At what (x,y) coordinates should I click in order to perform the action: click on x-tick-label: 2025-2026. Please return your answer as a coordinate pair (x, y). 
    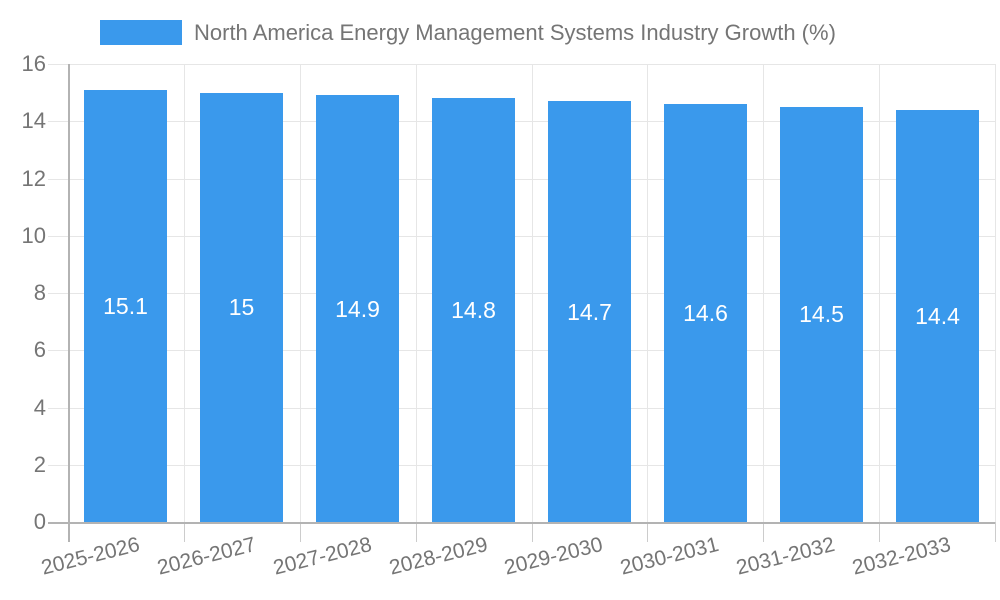
    Looking at the image, I should click on (90, 556).